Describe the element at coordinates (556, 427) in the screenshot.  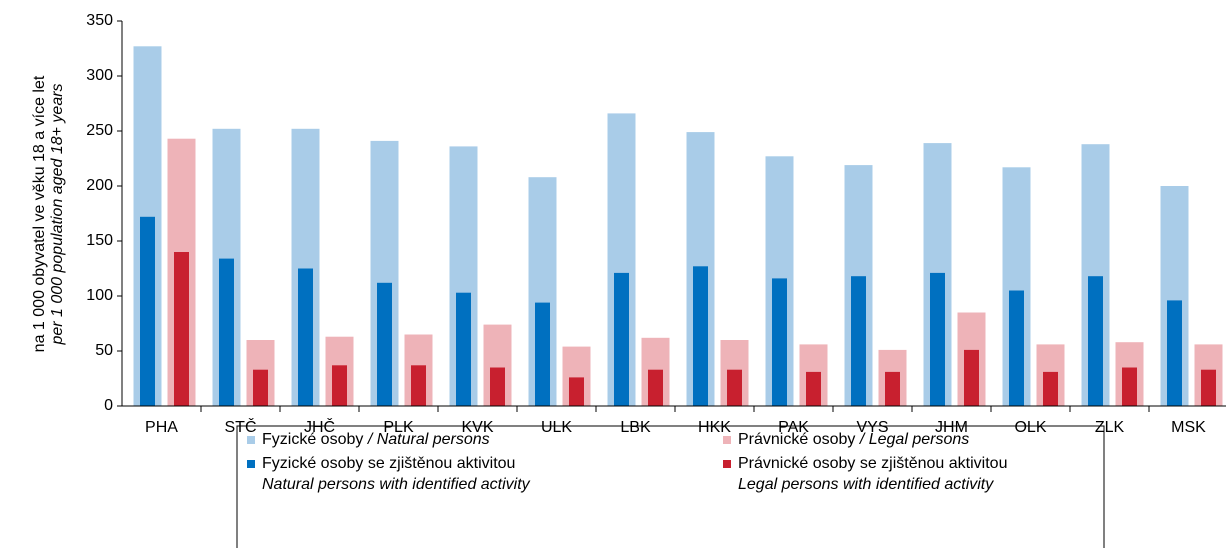
I see `x-tick-label: ULK` at that location.